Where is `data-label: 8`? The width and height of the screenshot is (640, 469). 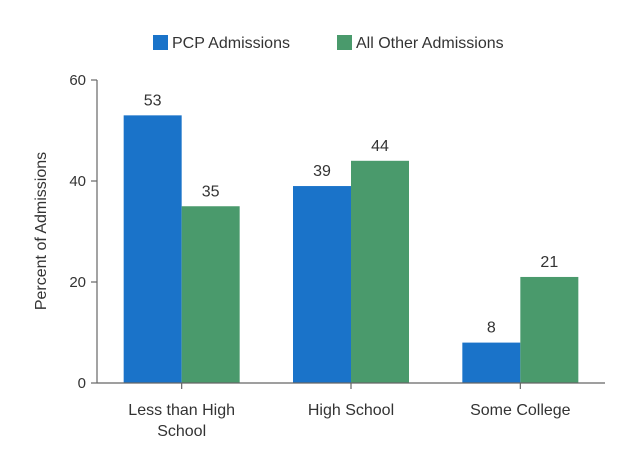
data-label: 8 is located at coordinates (491, 328).